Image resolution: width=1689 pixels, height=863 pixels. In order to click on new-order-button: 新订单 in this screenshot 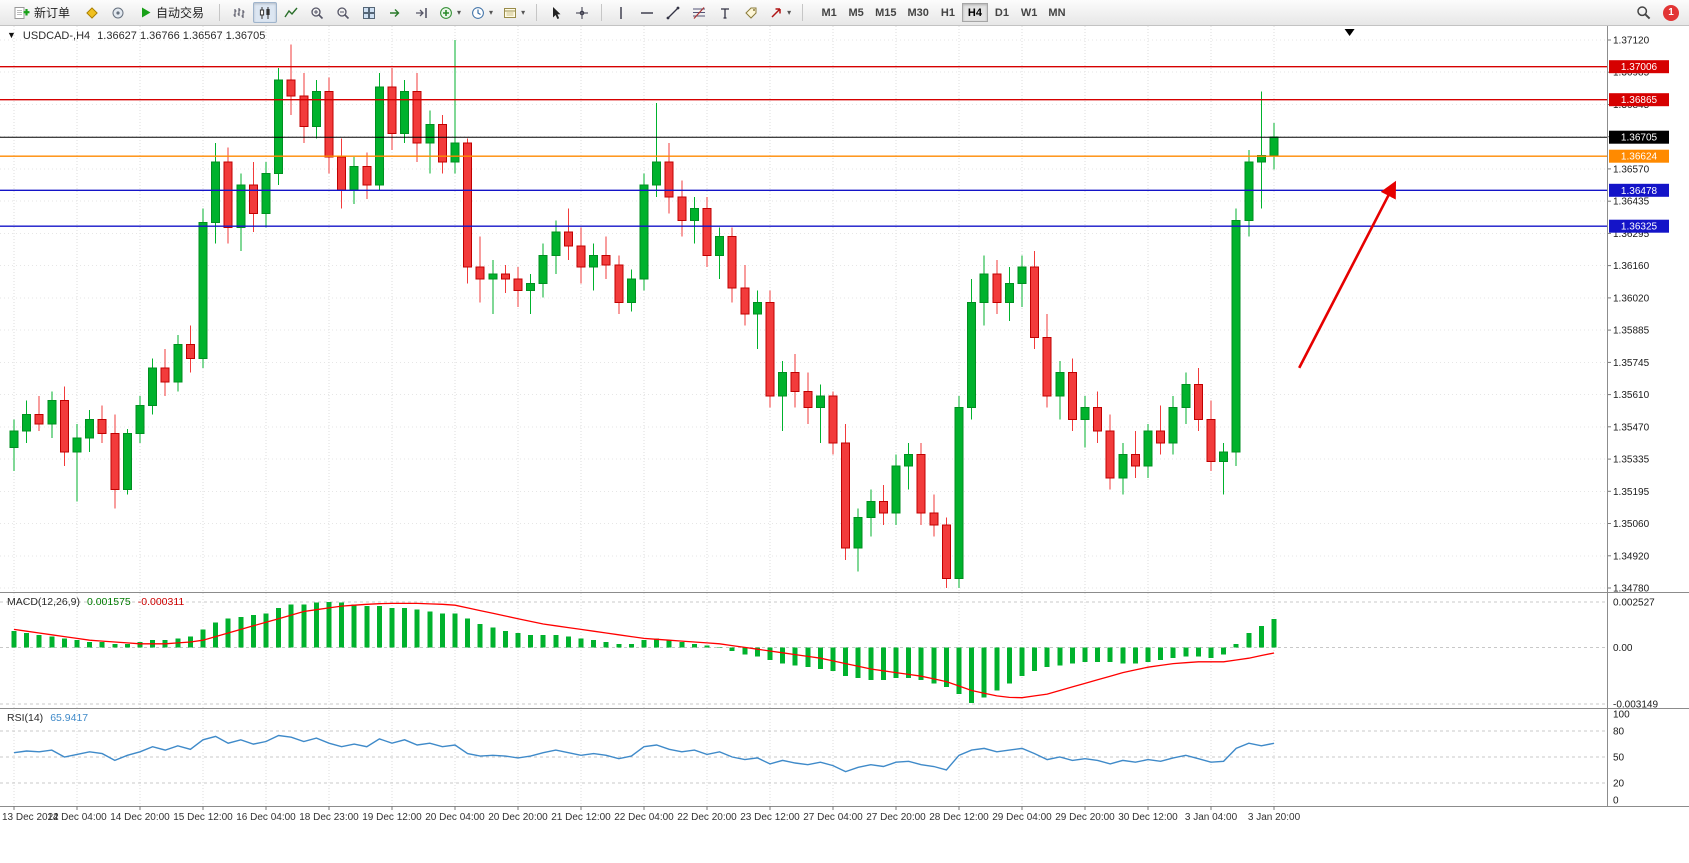, I will do `click(42, 12)`.